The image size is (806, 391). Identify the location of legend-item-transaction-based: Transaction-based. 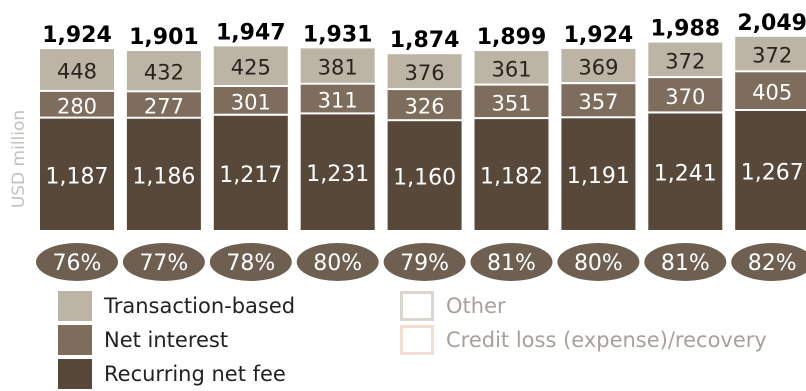
(176, 306).